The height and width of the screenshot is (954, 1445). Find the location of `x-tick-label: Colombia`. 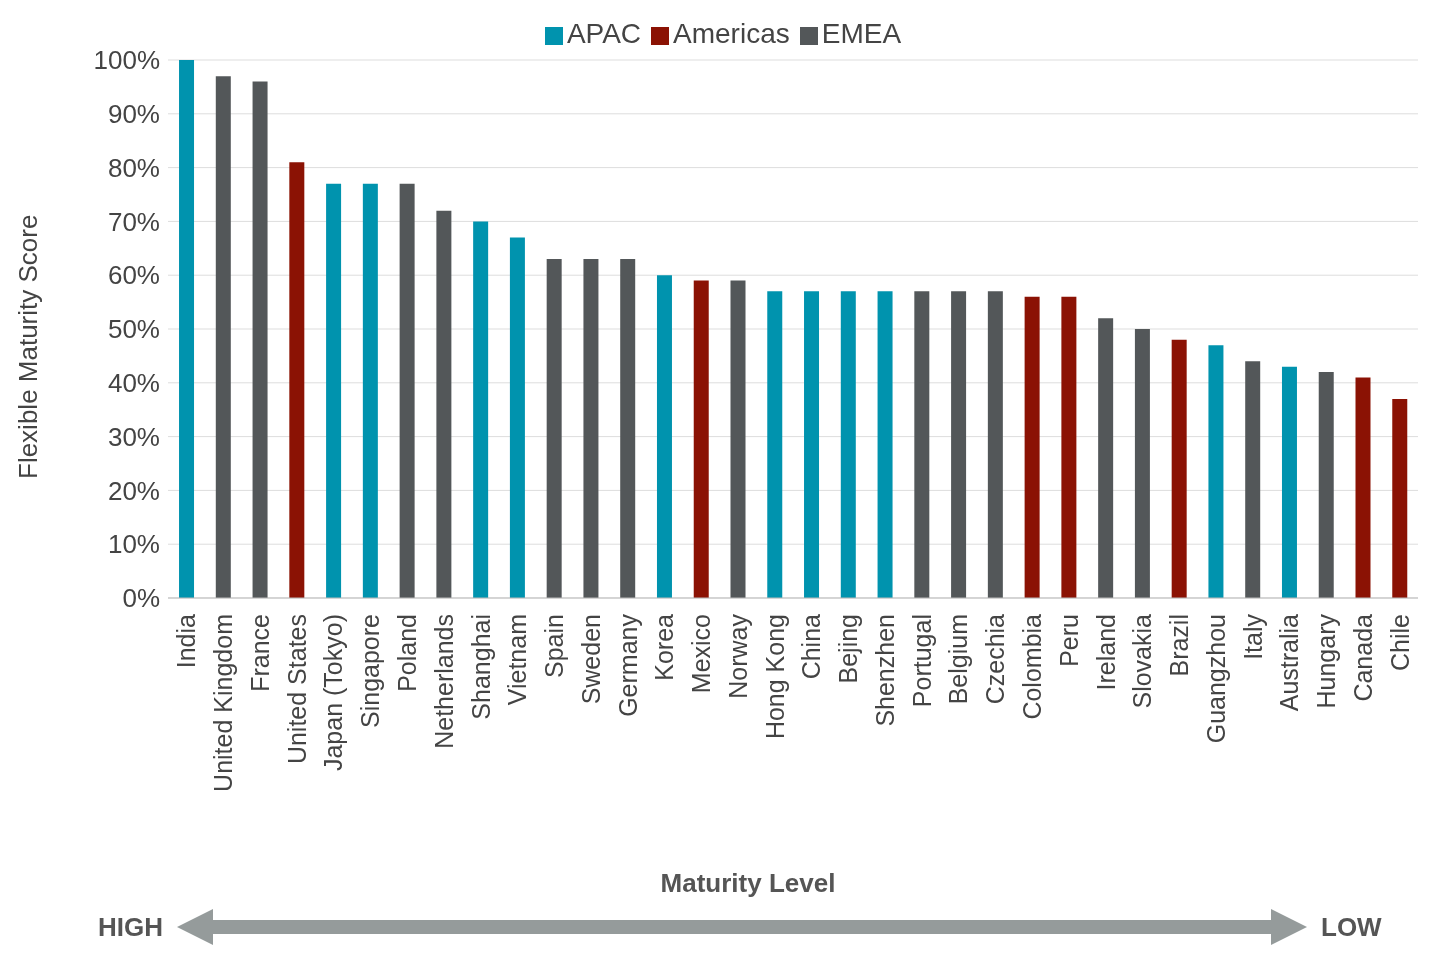

x-tick-label: Colombia is located at coordinates (1031, 666).